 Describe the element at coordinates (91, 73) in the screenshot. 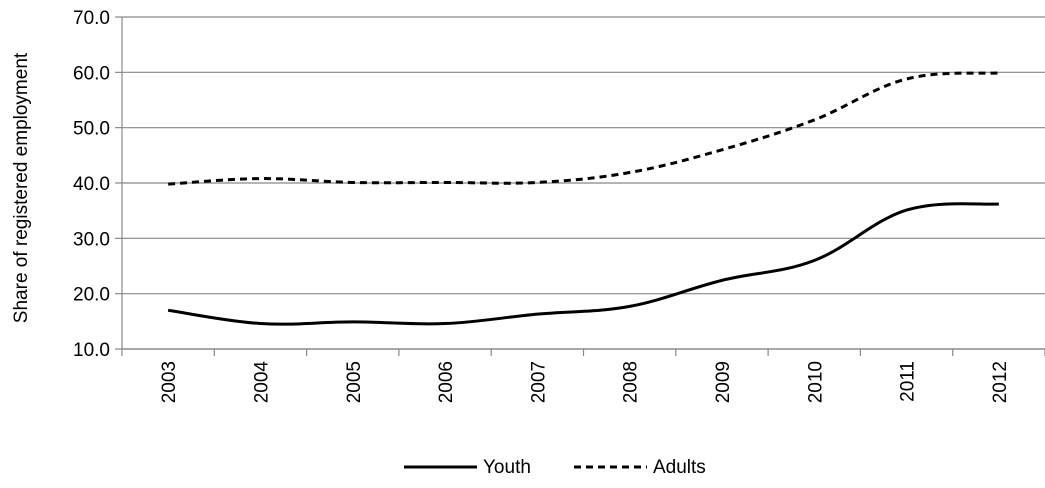

I see `y-tick-label: 60.0` at that location.